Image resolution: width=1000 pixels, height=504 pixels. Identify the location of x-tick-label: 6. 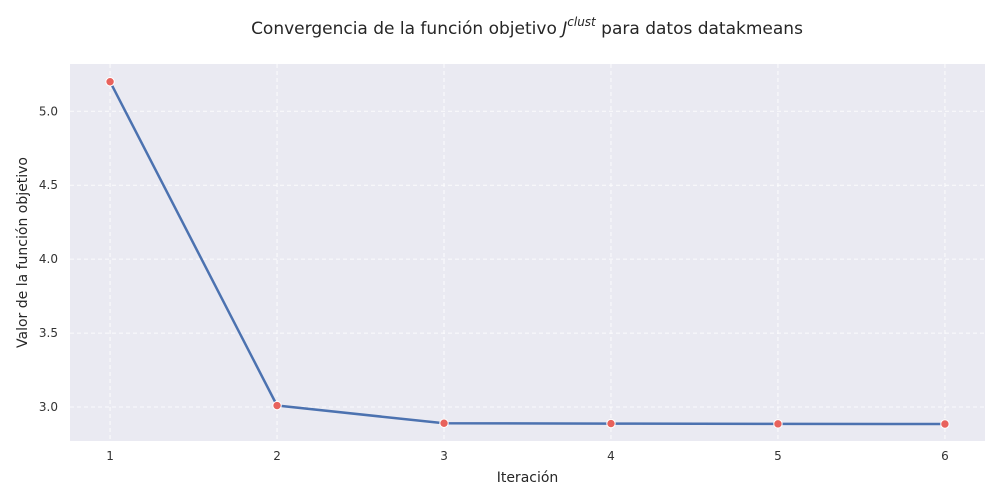
(945, 456).